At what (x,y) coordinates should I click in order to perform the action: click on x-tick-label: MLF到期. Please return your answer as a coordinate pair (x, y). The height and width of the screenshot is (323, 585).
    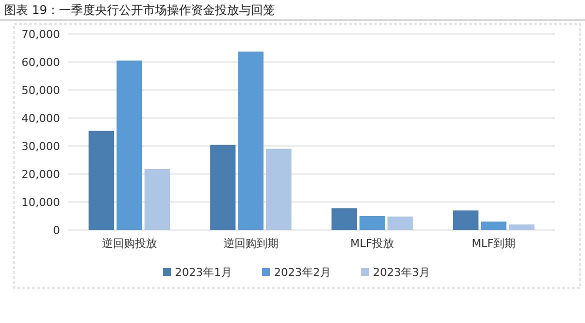
    Looking at the image, I should click on (494, 243).